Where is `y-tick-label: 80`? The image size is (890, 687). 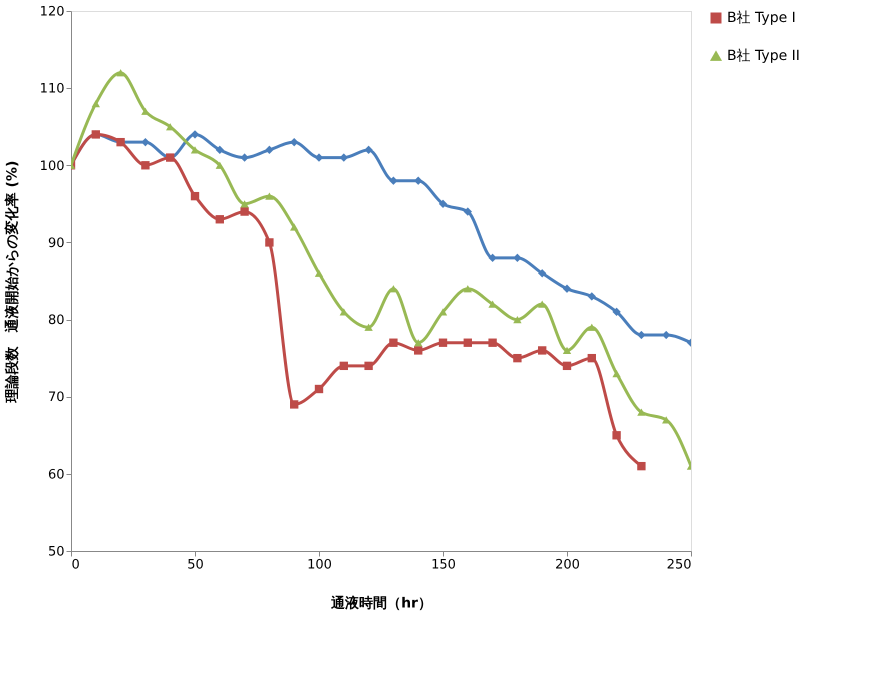
y-tick-label: 80 is located at coordinates (56, 320).